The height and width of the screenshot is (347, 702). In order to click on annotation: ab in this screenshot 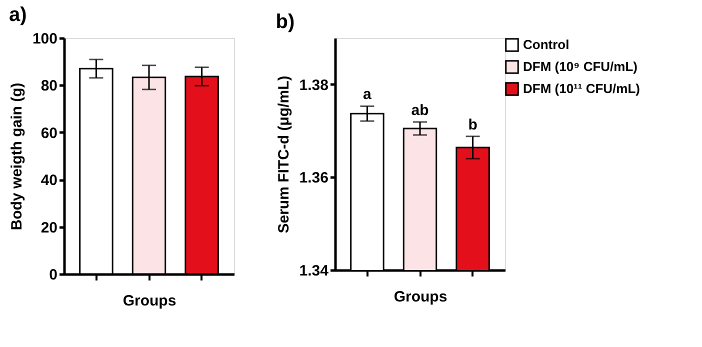, I will do `click(420, 110)`.